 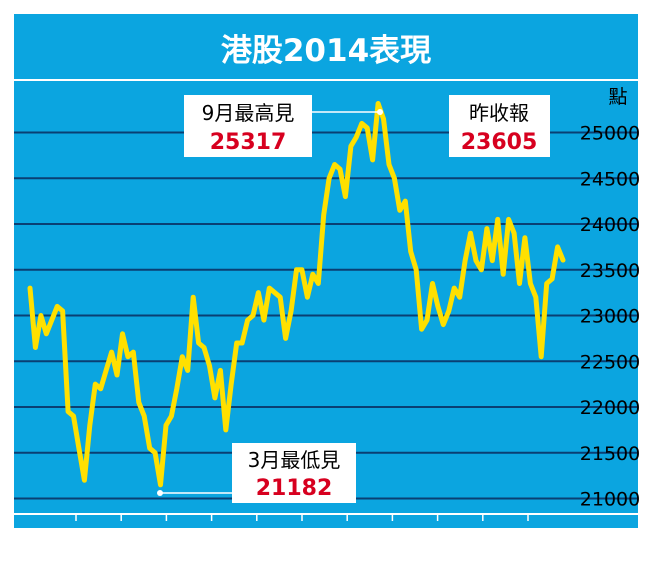 I want to click on x-tick-label-month-4: 4, so click(x=183, y=548).